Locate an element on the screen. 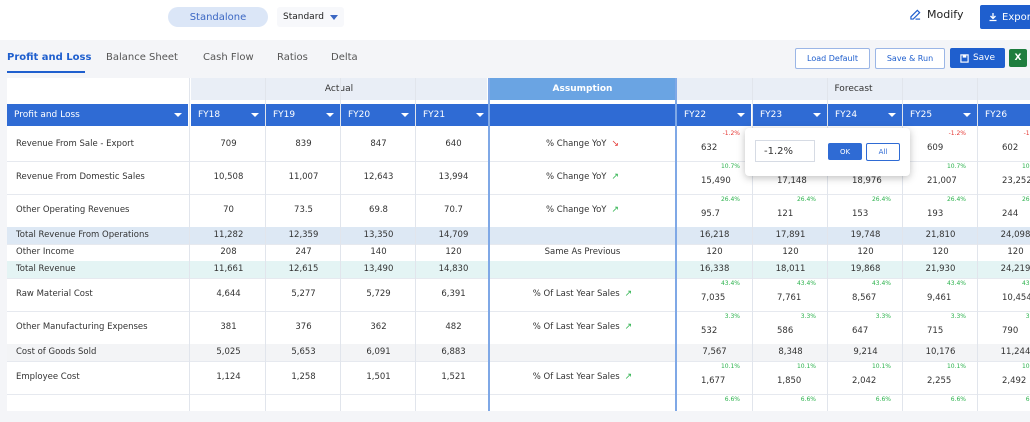  forecast-value: 18,011 is located at coordinates (790, 268).